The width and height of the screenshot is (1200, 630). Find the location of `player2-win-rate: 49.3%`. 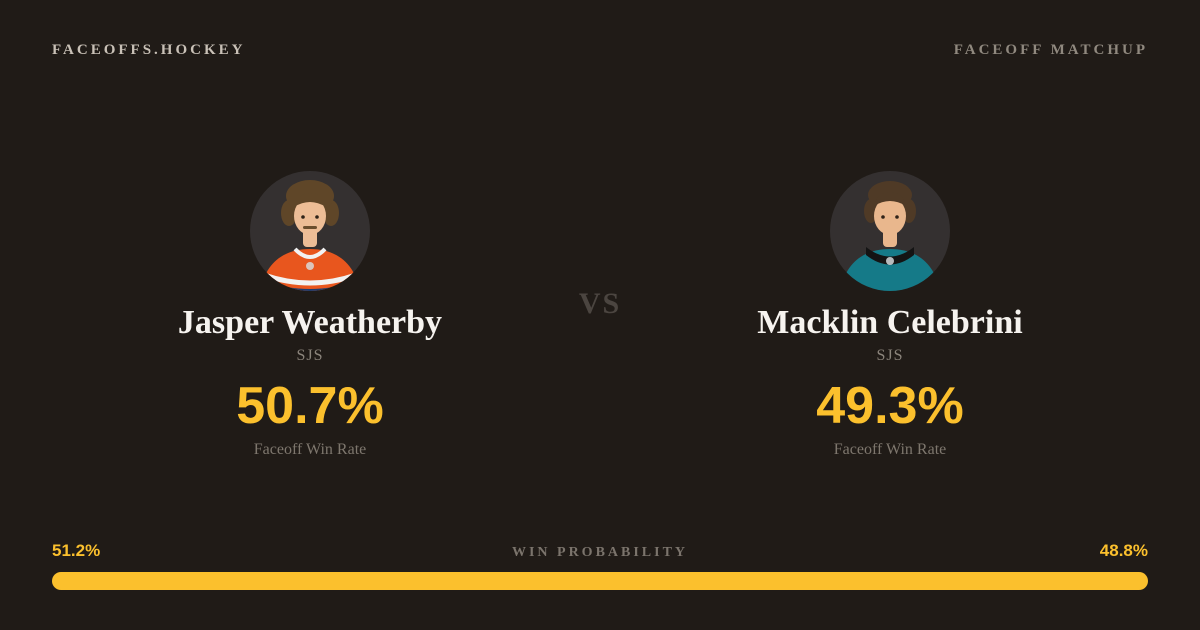

player2-win-rate: 49.3% is located at coordinates (890, 405).